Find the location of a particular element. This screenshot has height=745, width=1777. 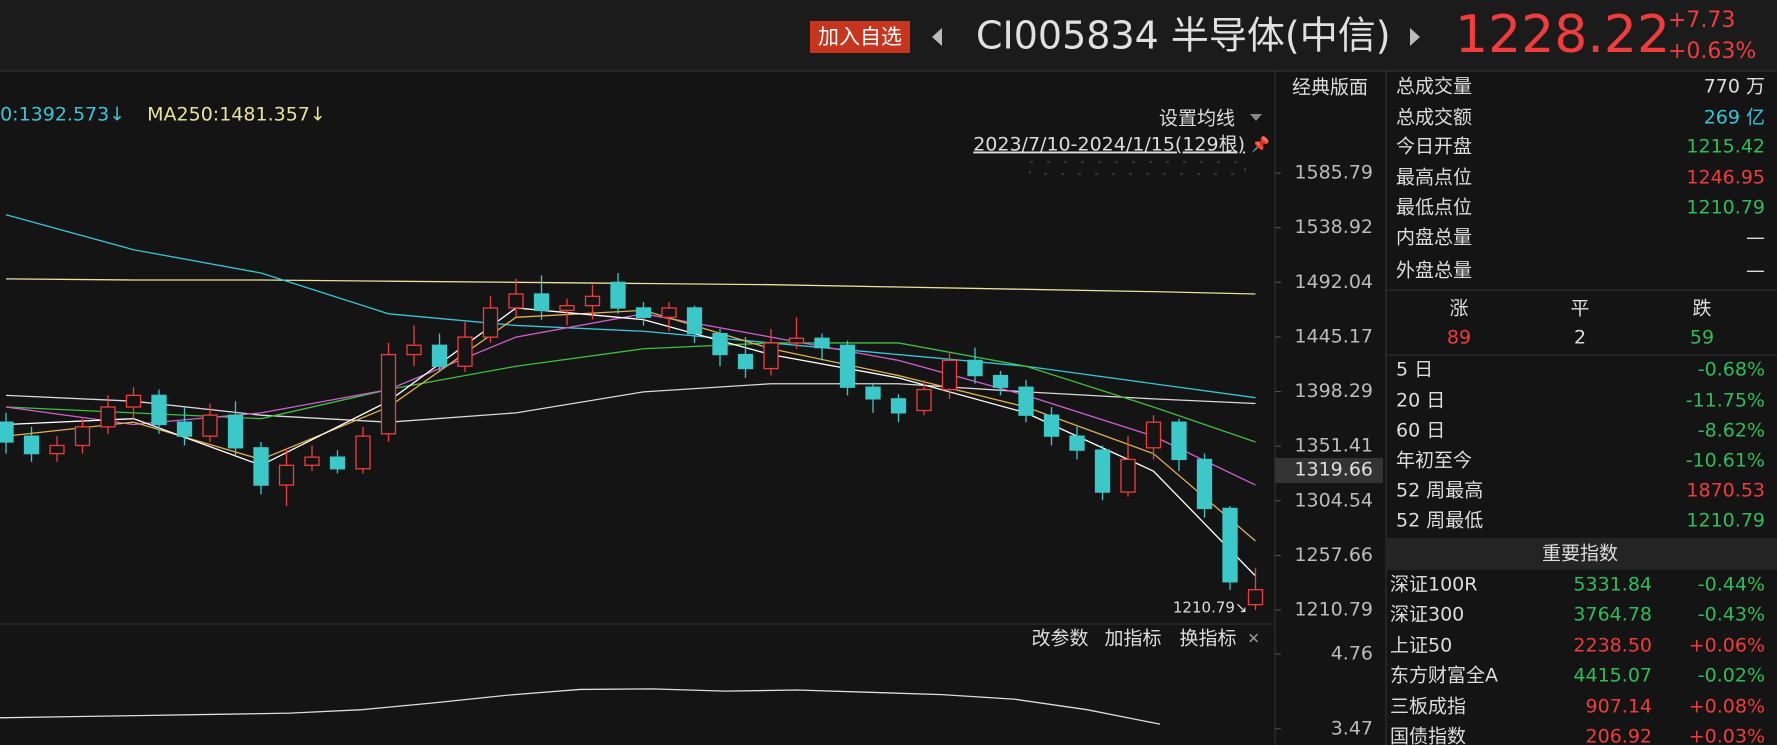

ma-legend: 20:1392.573↓ is located at coordinates (62, 115).